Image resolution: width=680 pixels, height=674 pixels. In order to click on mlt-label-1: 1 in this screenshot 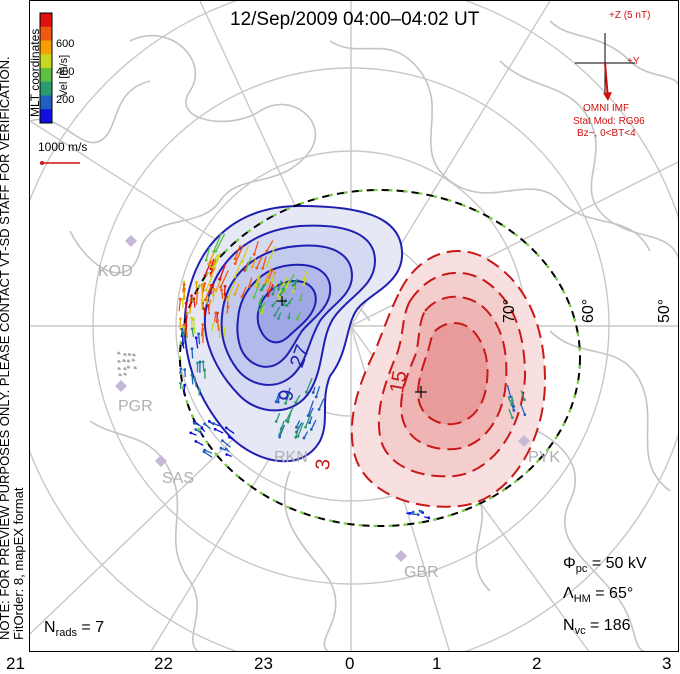, I will do `click(437, 663)`.